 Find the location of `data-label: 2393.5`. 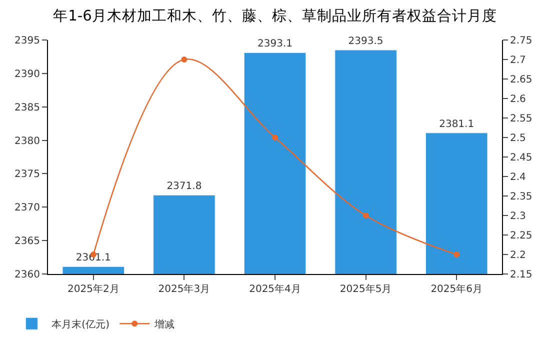

data-label: 2393.5 is located at coordinates (366, 42).